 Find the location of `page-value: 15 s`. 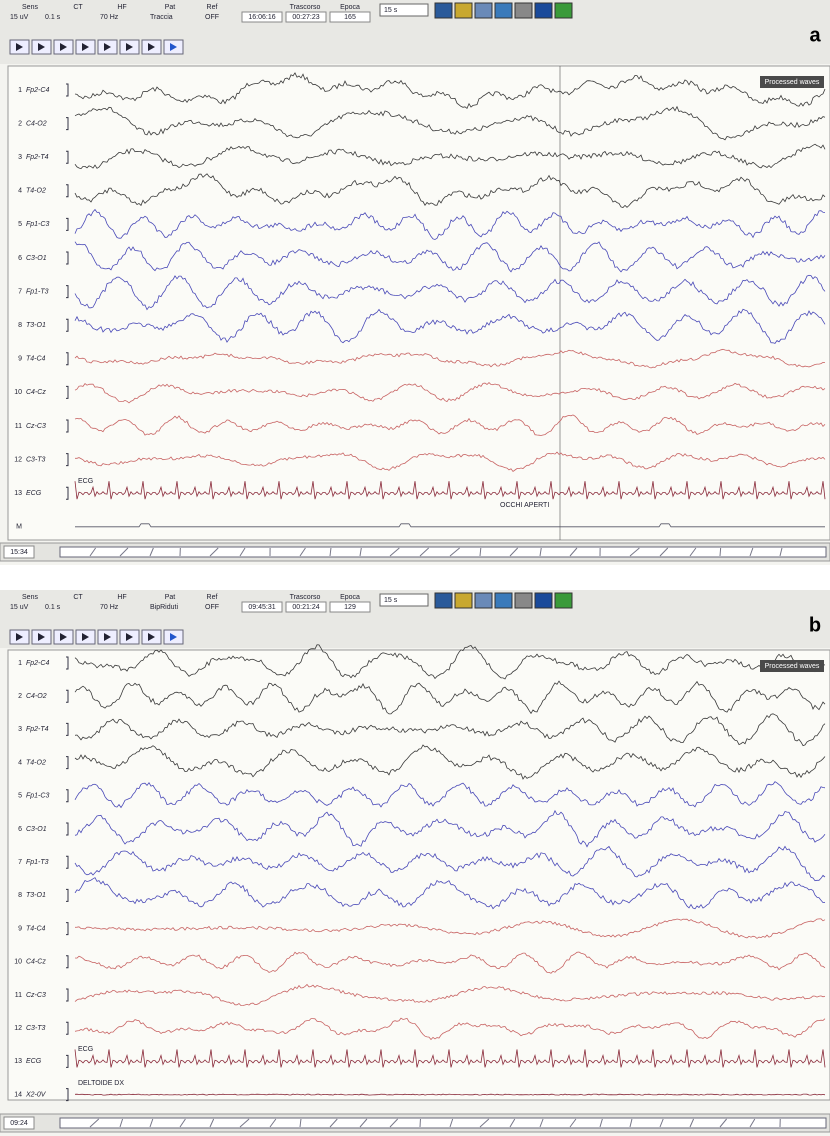

page-value: 15 s is located at coordinates (391, 600).